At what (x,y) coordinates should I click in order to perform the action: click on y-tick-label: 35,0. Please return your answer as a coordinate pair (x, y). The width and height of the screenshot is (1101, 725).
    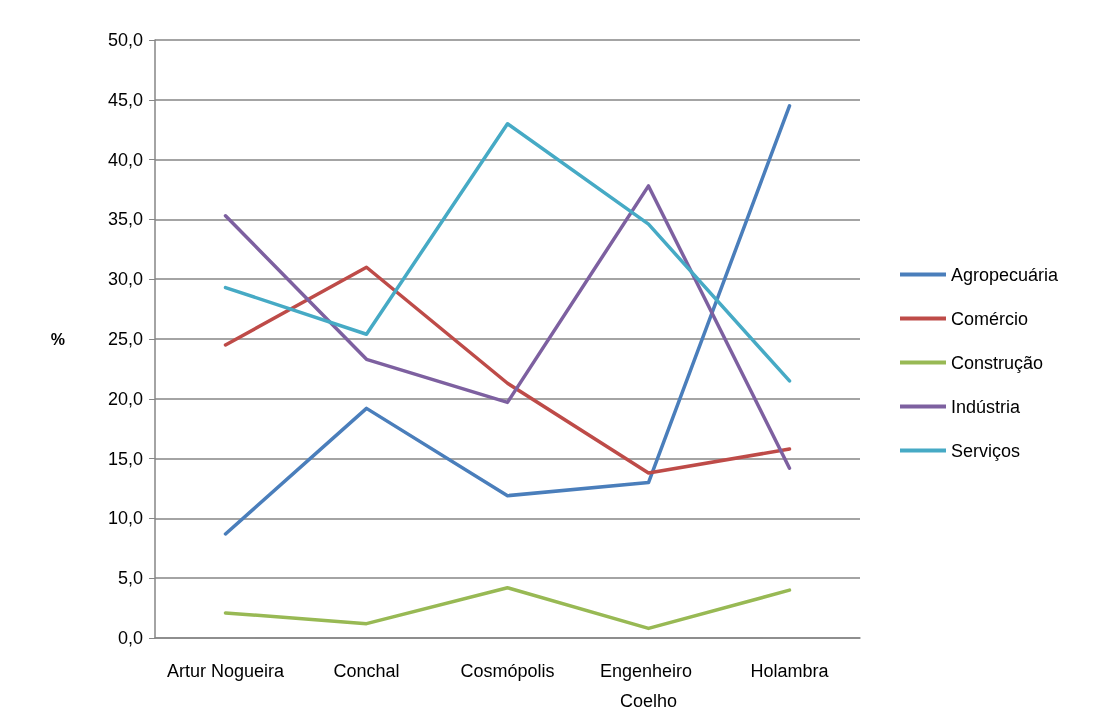
    Looking at the image, I should click on (125, 219).